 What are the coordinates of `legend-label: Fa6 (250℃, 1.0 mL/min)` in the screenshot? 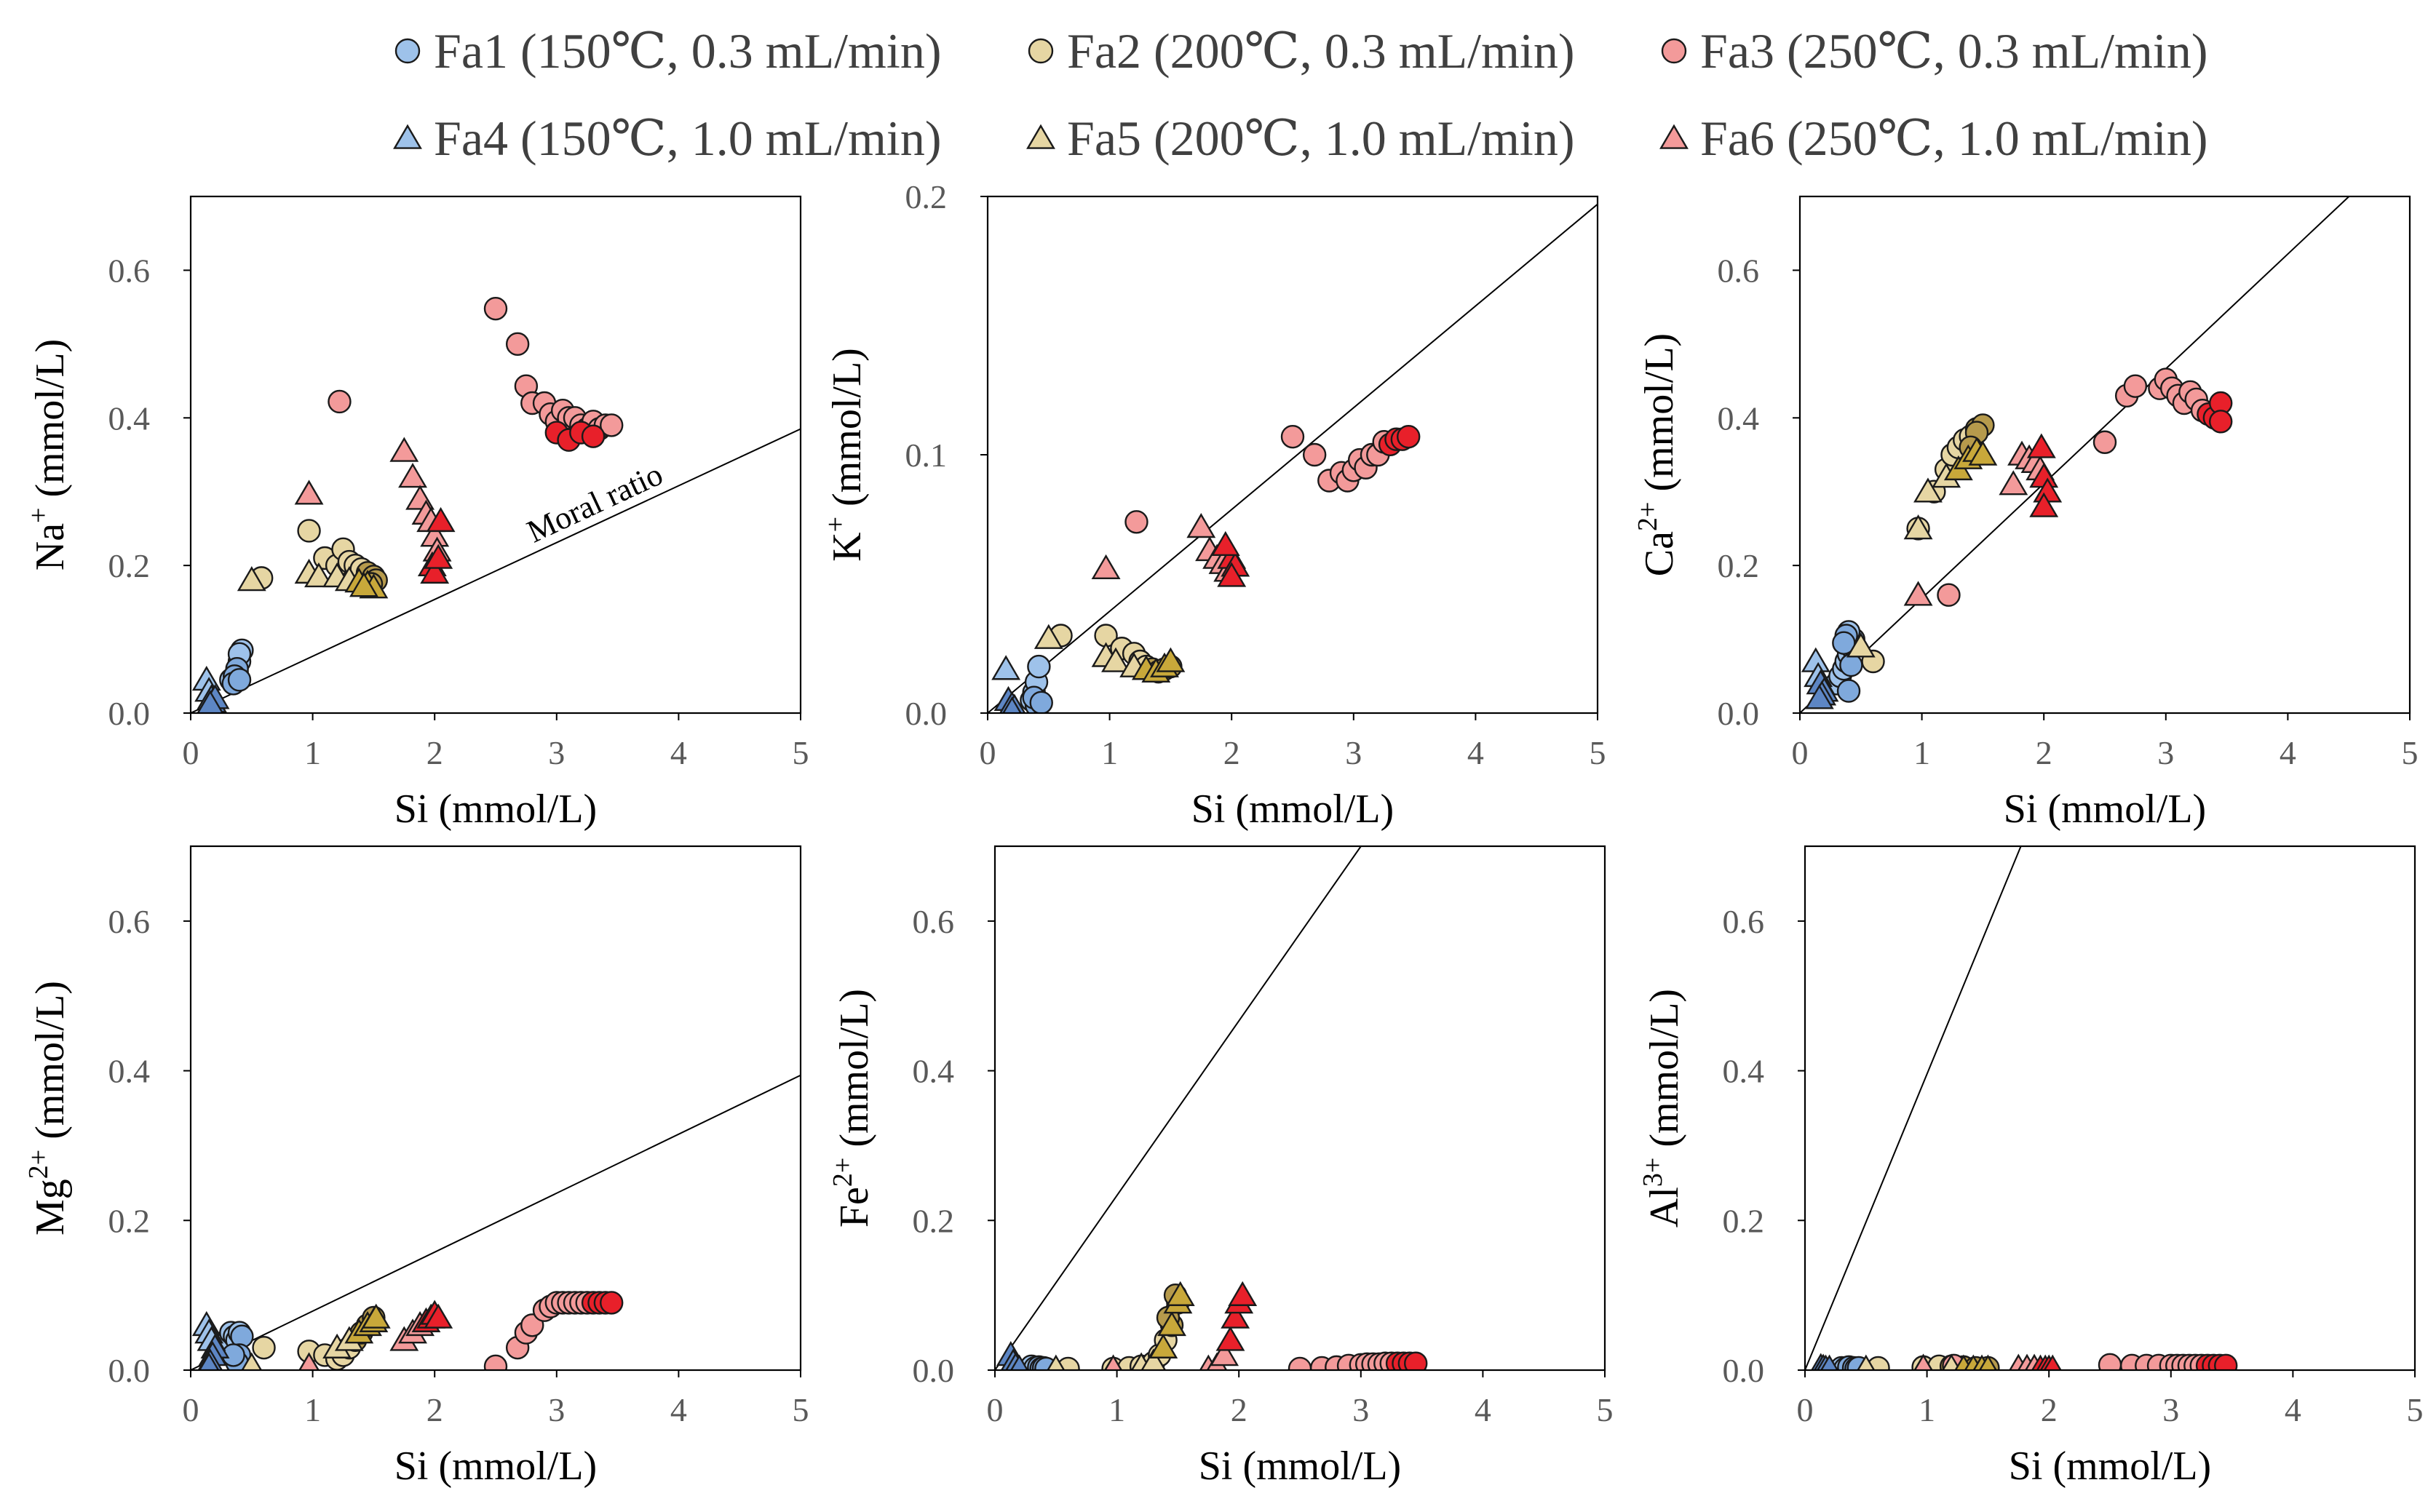 It's located at (1954, 138).